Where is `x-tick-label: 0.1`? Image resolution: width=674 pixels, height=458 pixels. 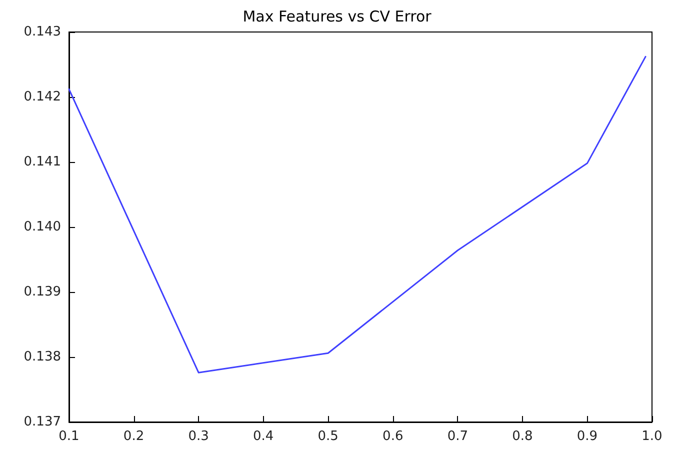 x-tick-label: 0.1 is located at coordinates (69, 436).